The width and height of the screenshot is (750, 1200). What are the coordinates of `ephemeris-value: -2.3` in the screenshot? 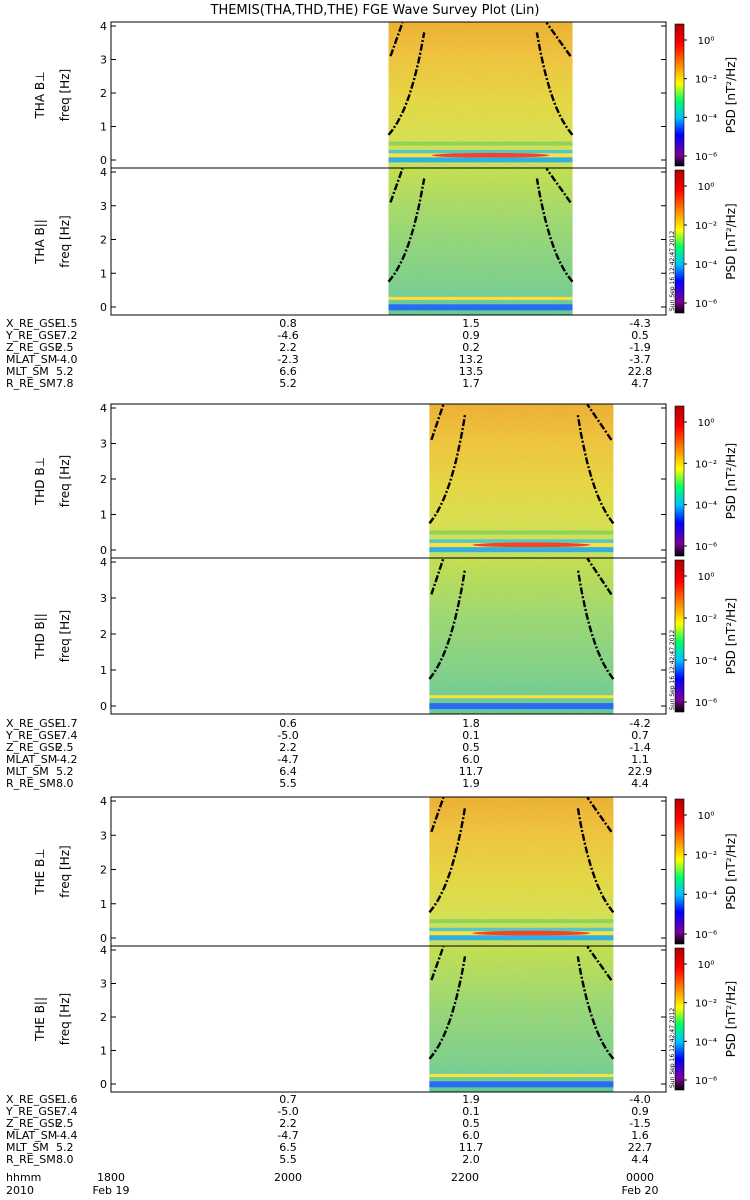 It's located at (287, 359).